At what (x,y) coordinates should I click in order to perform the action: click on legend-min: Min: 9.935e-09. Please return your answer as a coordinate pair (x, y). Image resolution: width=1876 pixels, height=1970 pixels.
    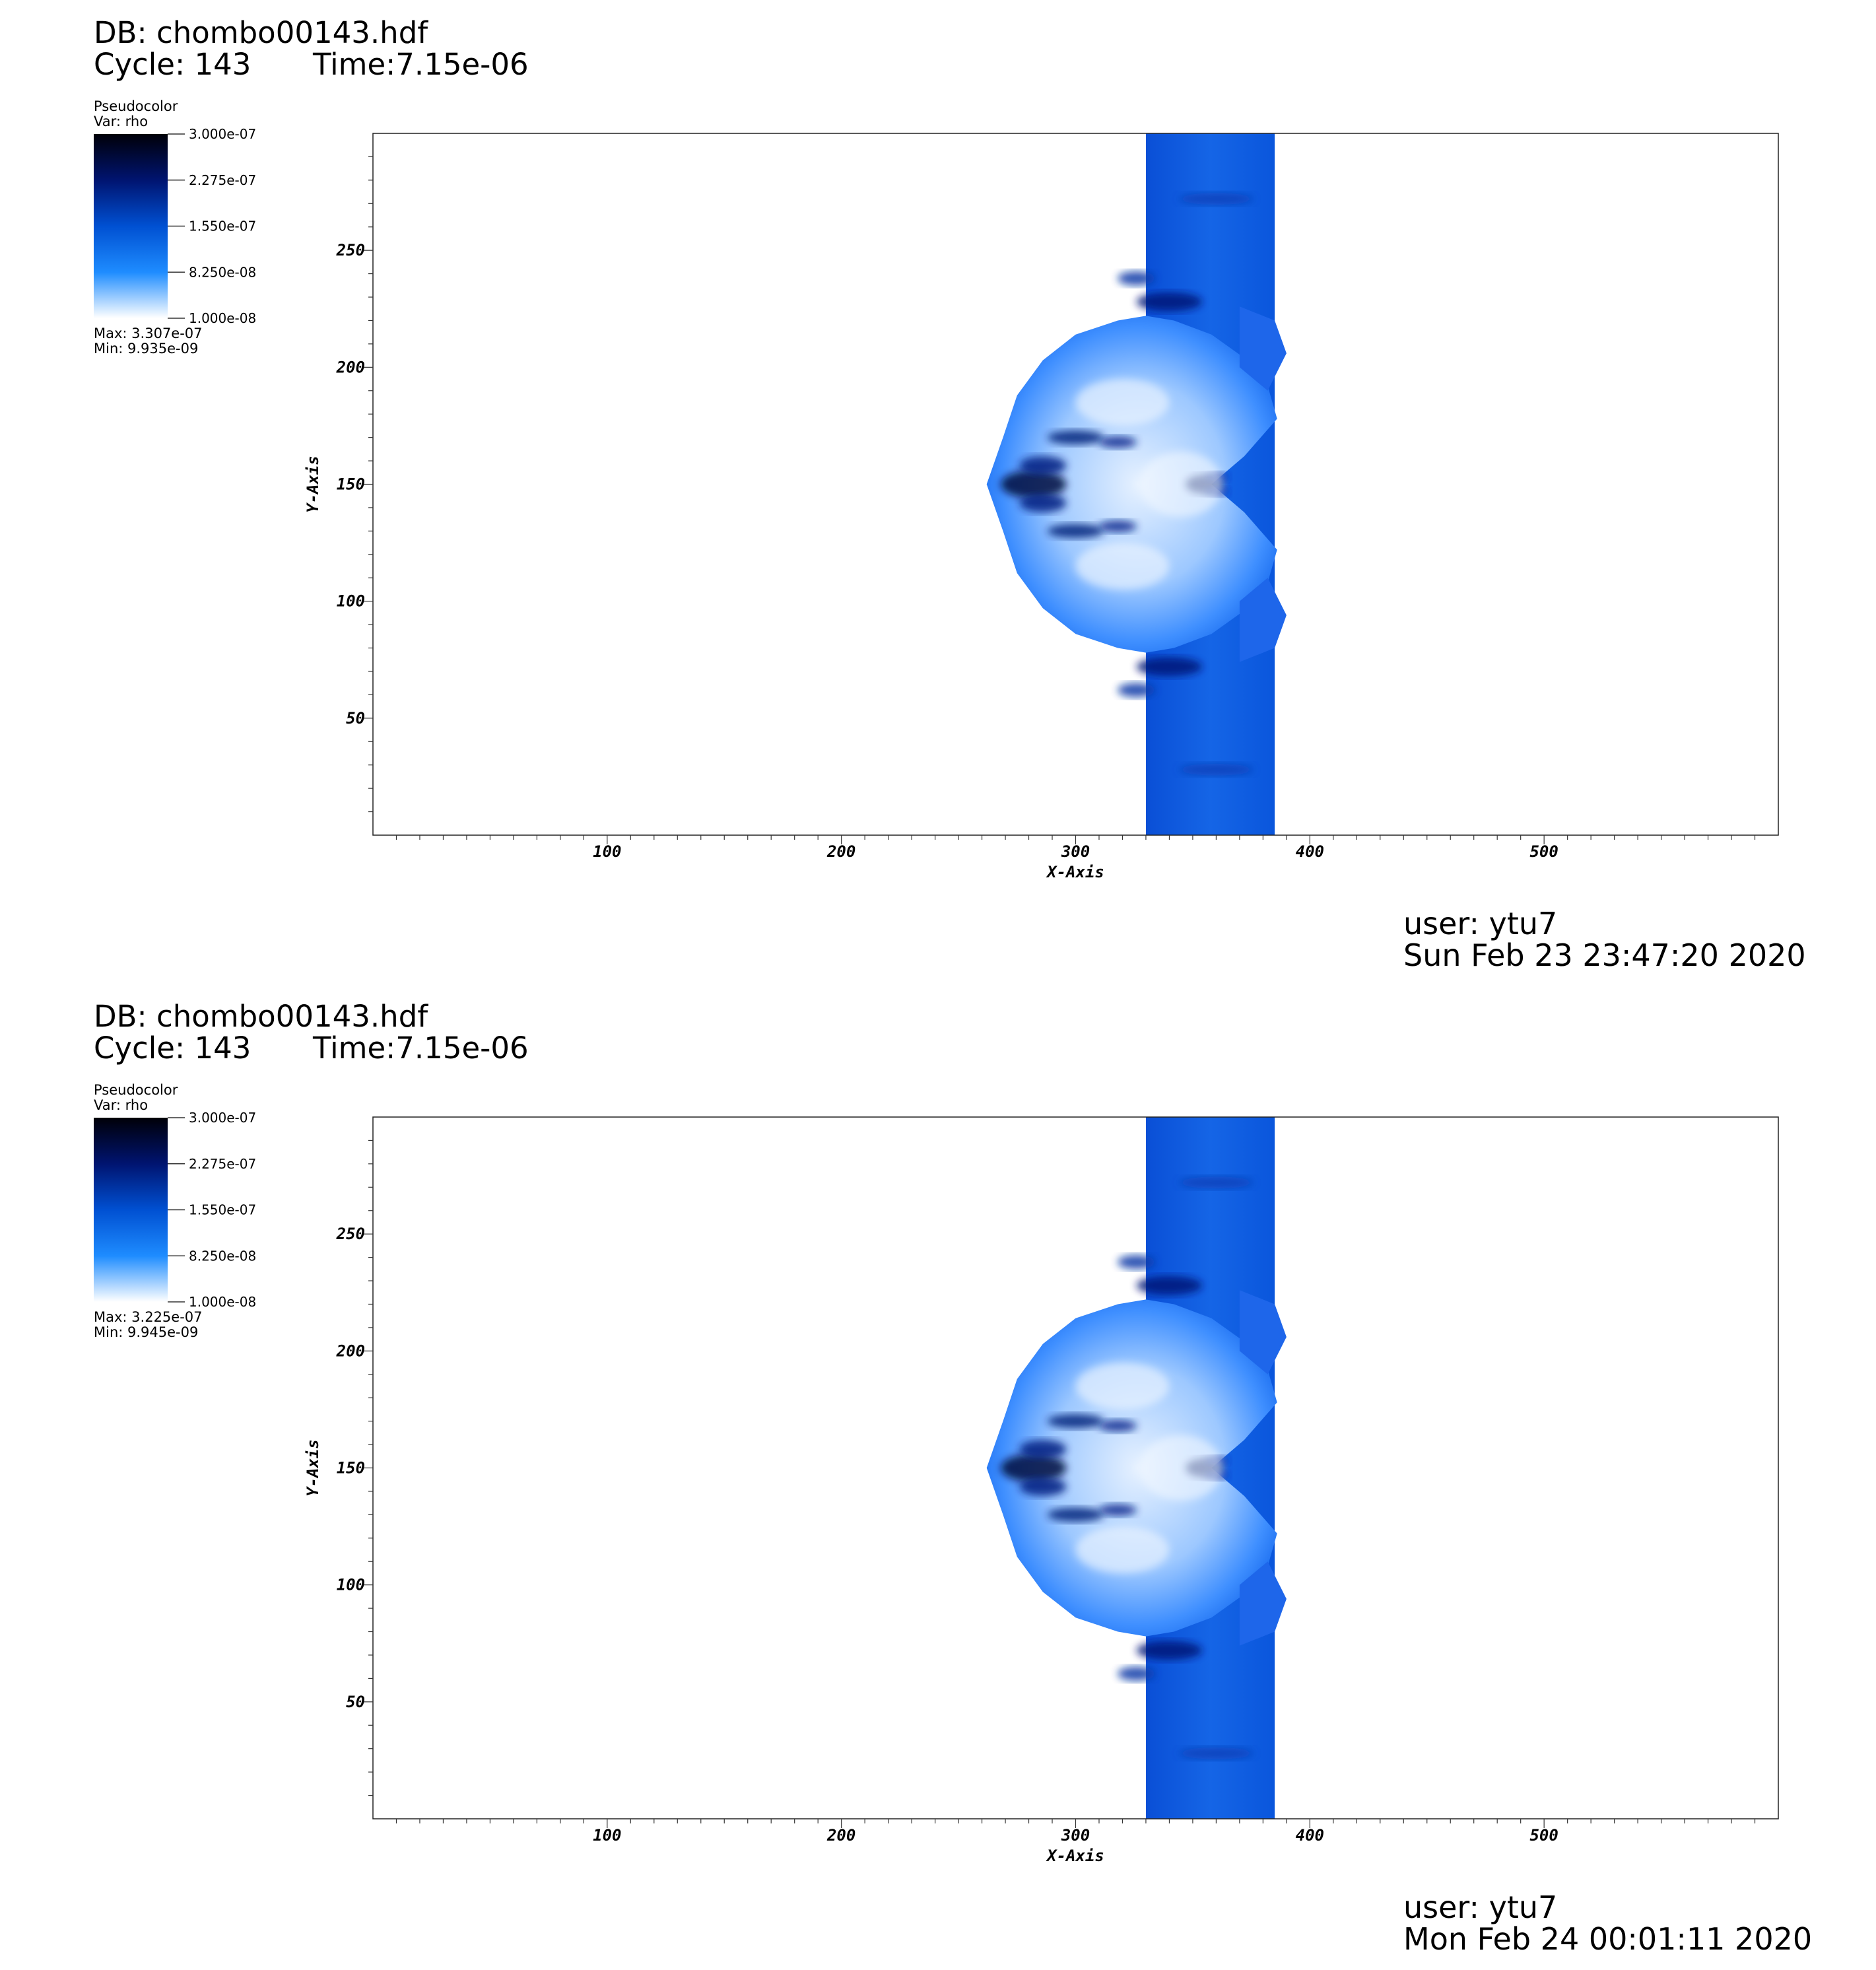
    Looking at the image, I should click on (146, 349).